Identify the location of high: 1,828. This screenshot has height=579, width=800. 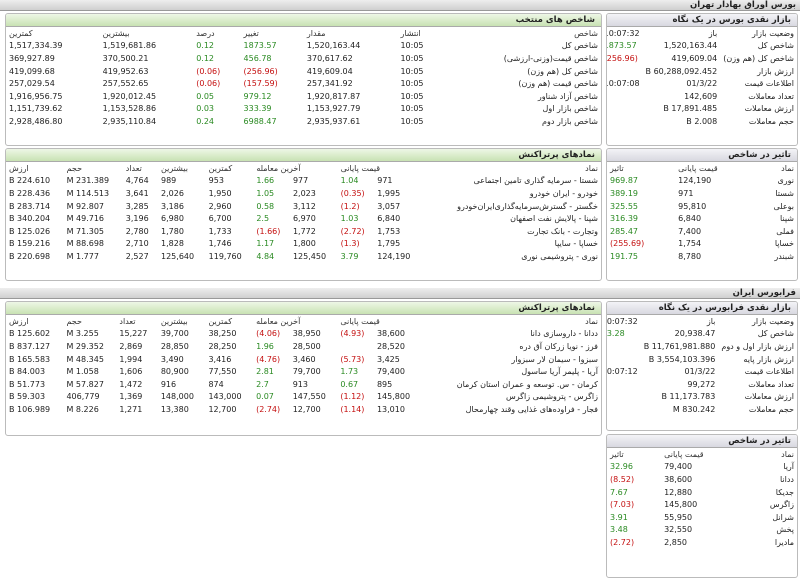
(172, 244).